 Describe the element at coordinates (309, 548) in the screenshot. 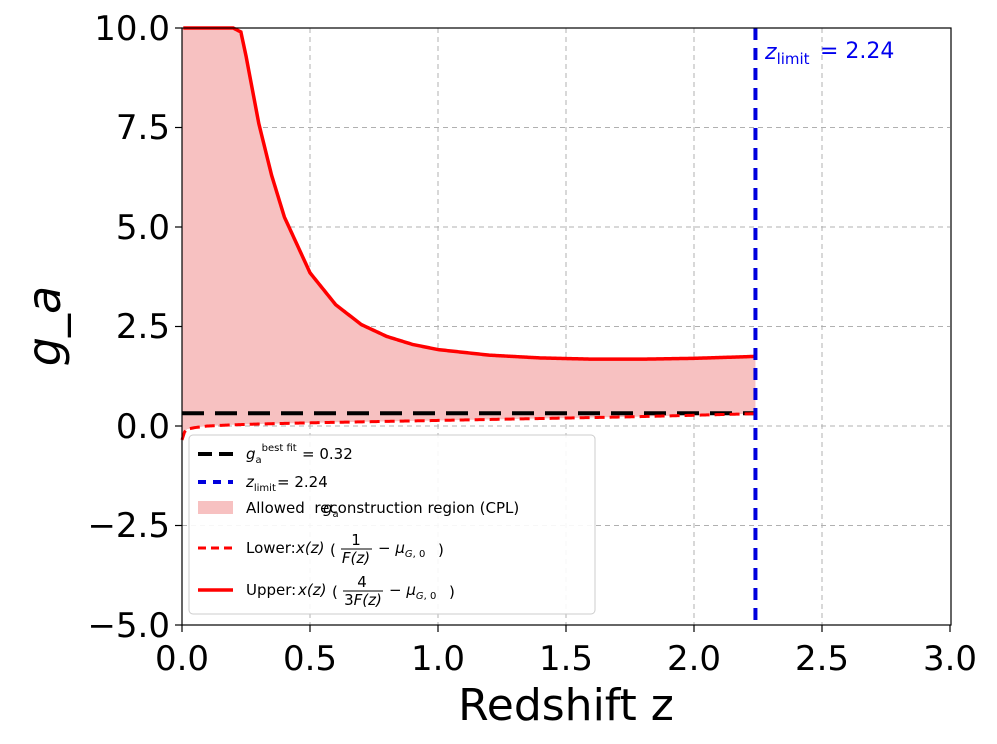

I see `legend-formula-lower-x: x(z)` at that location.